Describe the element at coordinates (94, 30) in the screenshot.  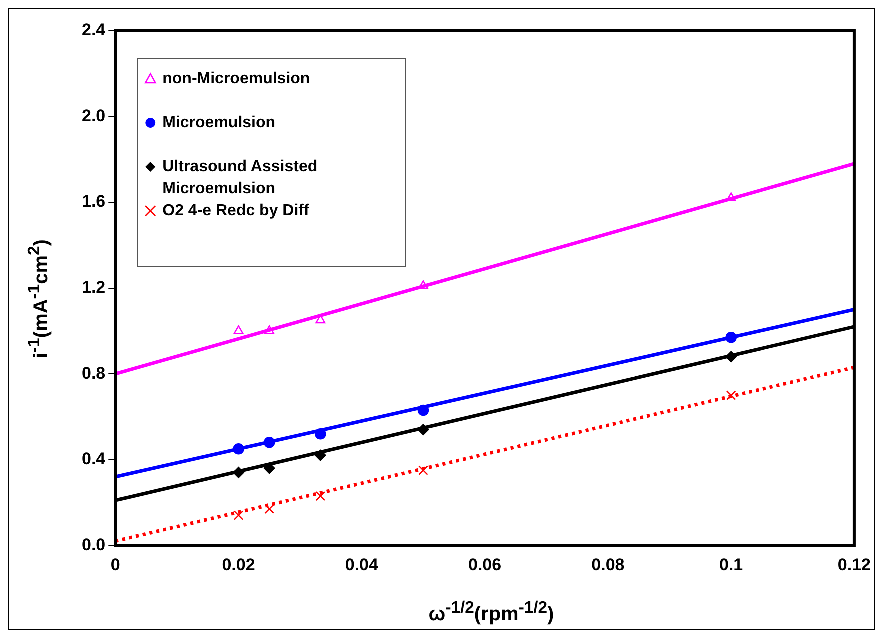
I see `y-tick-label: 2.4` at that location.